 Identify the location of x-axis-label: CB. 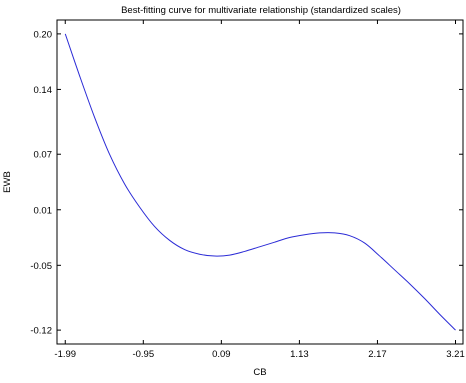
(259, 372).